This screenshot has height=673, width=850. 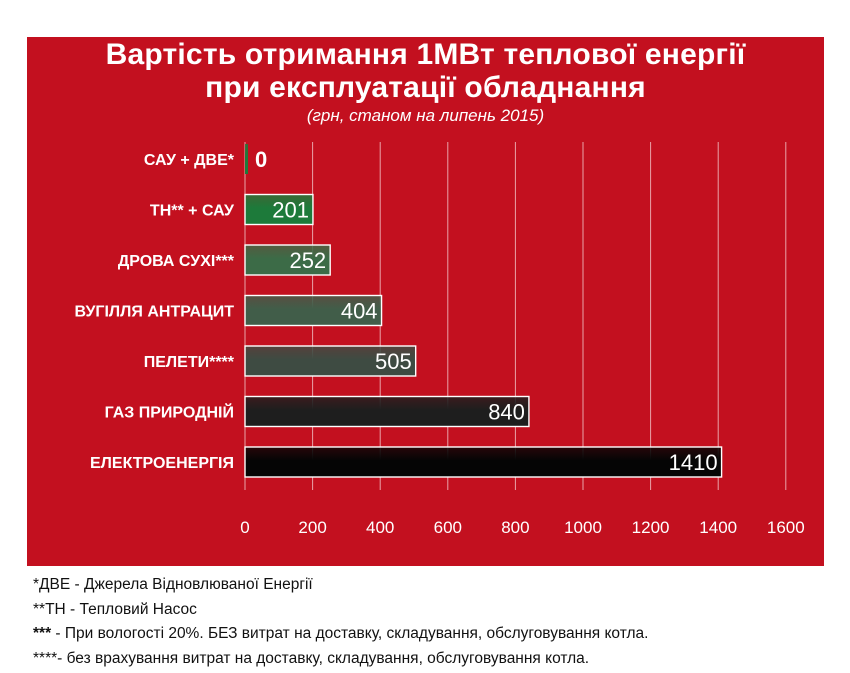 What do you see at coordinates (393, 361) in the screenshot?
I see `value-label: 505` at bounding box center [393, 361].